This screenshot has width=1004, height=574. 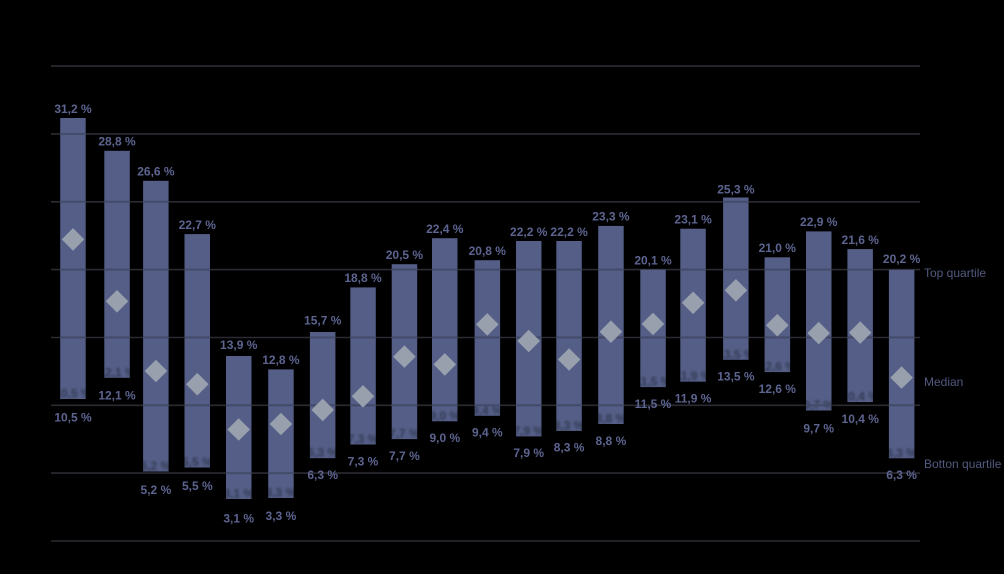 I want to click on svg-text: 31,2 %, so click(x=73, y=109).